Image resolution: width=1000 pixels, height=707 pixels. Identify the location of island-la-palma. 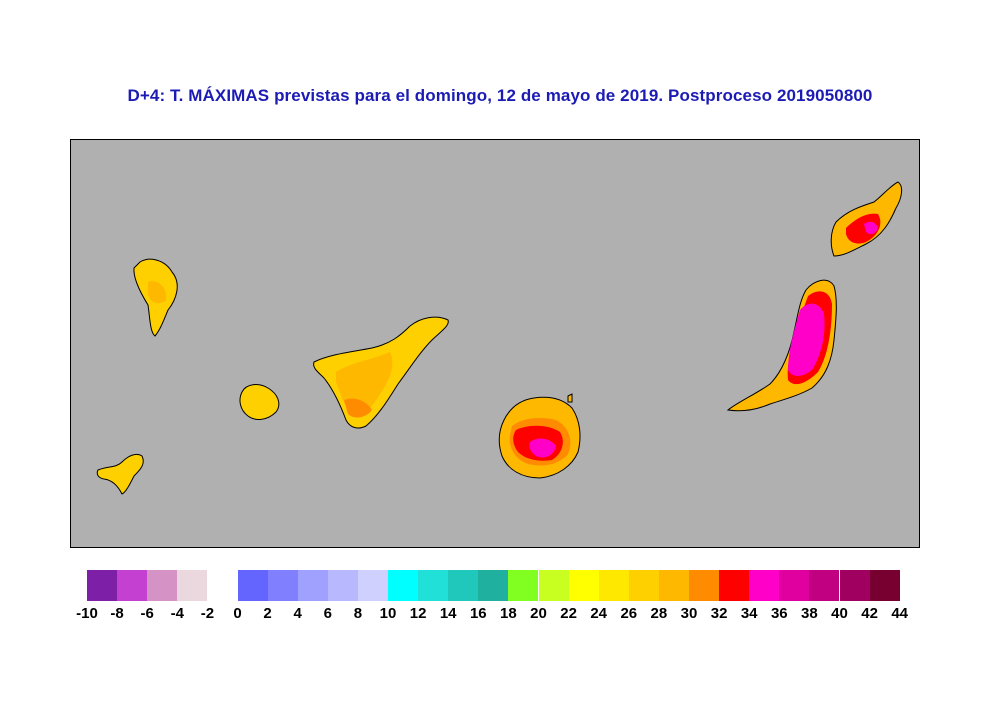
(155, 297).